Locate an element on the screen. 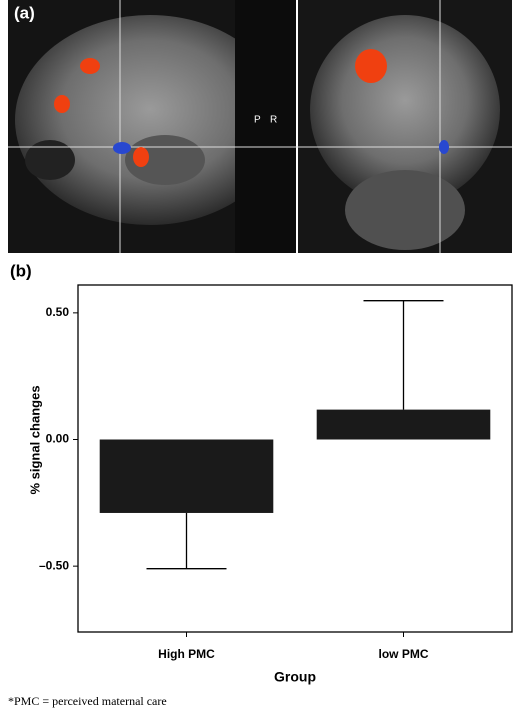 Image resolution: width=519 pixels, height=713 pixels. y-tick-label: –0.50 is located at coordinates (54, 565).